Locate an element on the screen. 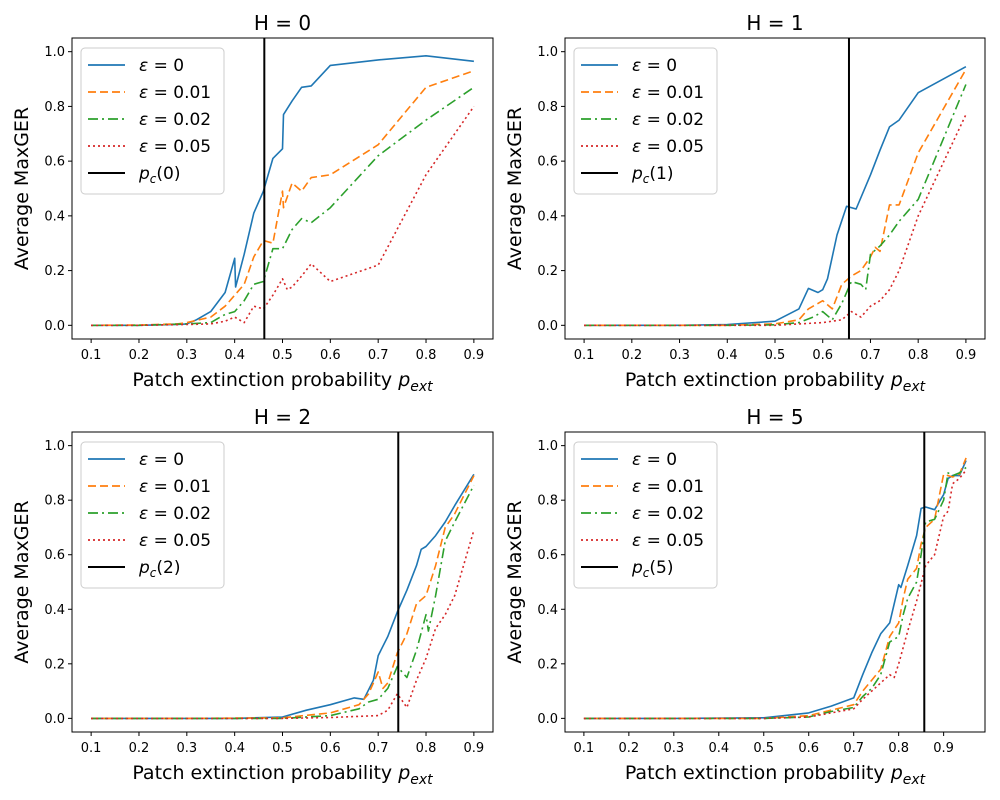 The image size is (1000, 800). legend-label-critical: pc(5) is located at coordinates (652, 569).